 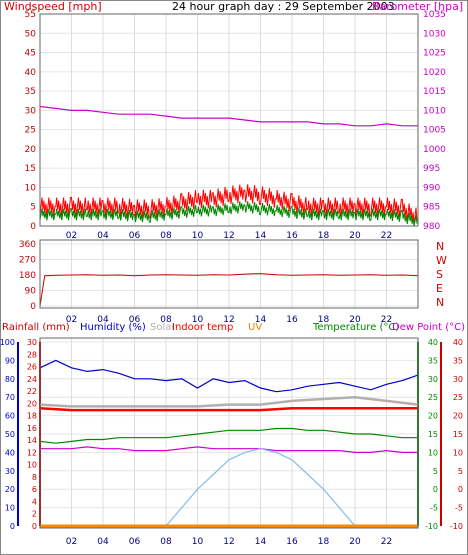 What do you see at coordinates (32, 379) in the screenshot?
I see `rainfall-tick: 24` at bounding box center [32, 379].